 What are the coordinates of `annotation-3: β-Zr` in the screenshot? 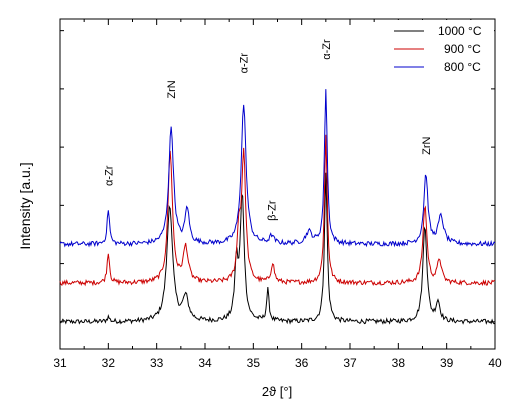 It's located at (273, 210).